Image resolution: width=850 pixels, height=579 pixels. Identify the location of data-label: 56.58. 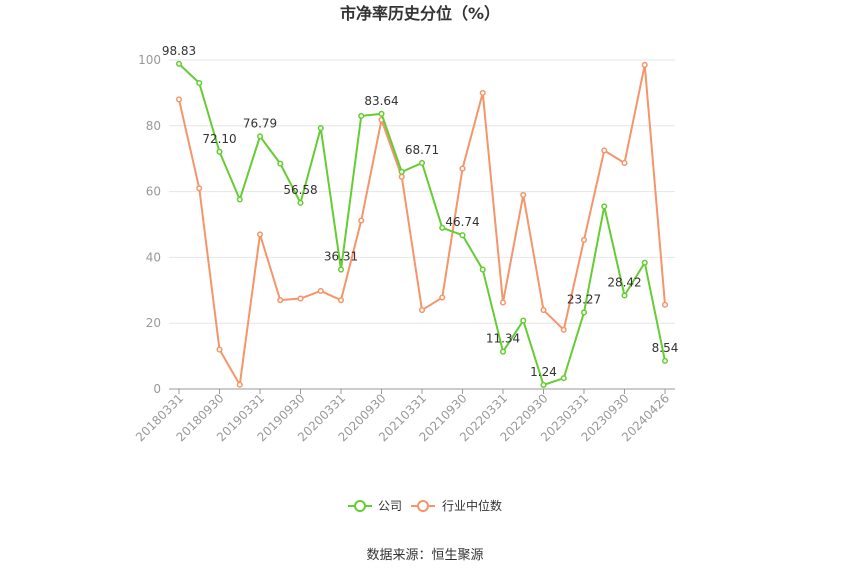
(300, 190).